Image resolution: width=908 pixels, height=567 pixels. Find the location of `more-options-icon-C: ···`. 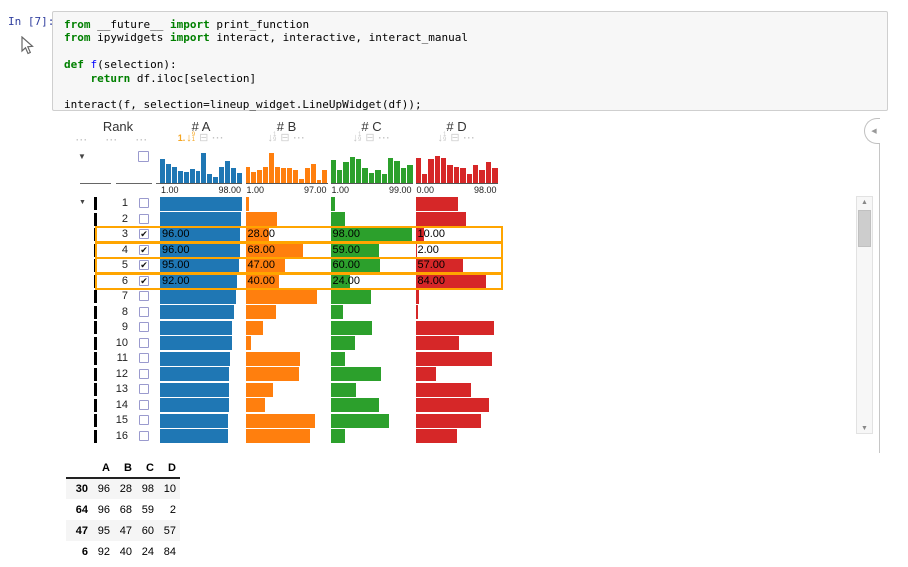

more-options-icon-C: ··· is located at coordinates (384, 138).